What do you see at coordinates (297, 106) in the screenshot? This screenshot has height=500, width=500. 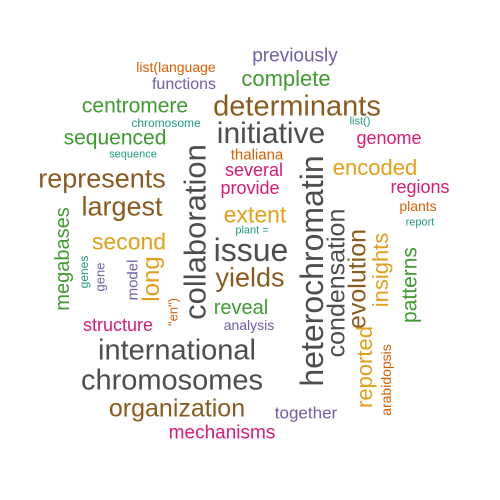 I see `word-determinants: determinants` at bounding box center [297, 106].